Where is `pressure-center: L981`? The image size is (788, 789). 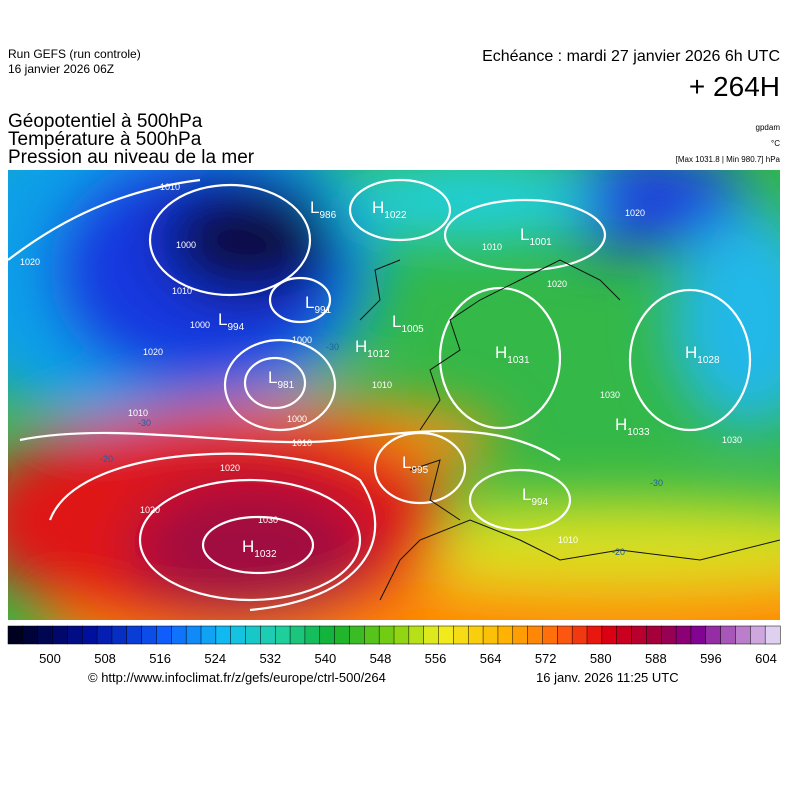 pressure-center: L981 is located at coordinates (281, 379).